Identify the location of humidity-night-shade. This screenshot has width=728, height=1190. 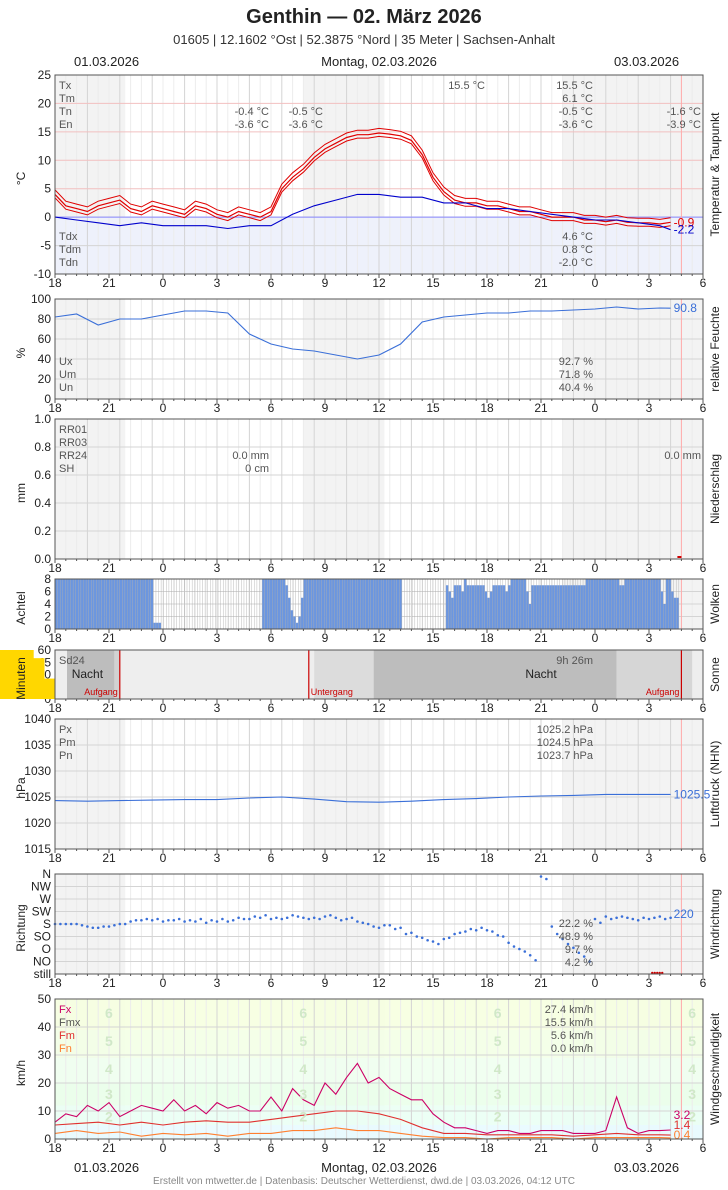
(344, 349).